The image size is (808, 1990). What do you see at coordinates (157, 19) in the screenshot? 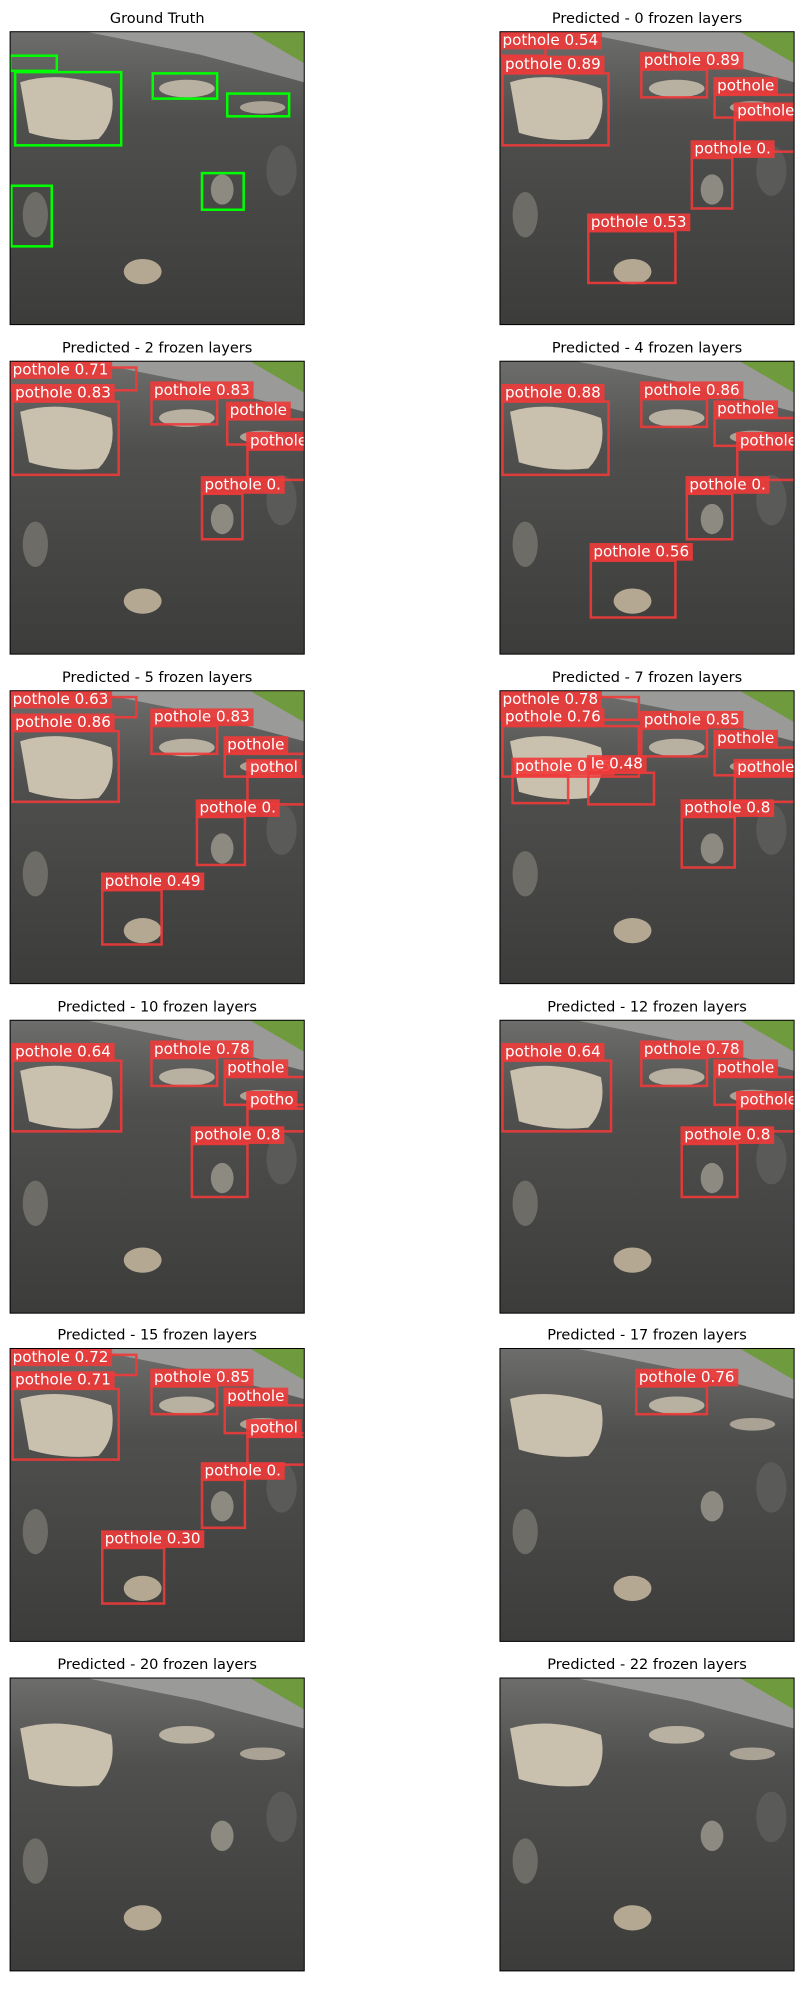
I see `panel-title: Ground Truth` at bounding box center [157, 19].